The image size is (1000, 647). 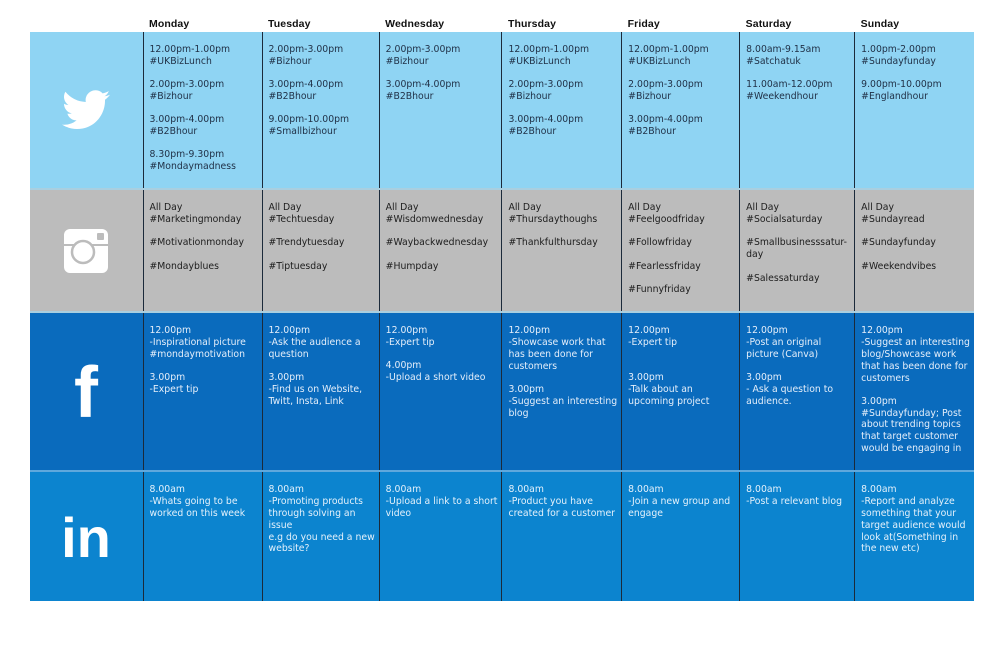 I want to click on schedule-entry: 9.00pm-10.00pm #Smallbizhour, so click(x=322, y=126).